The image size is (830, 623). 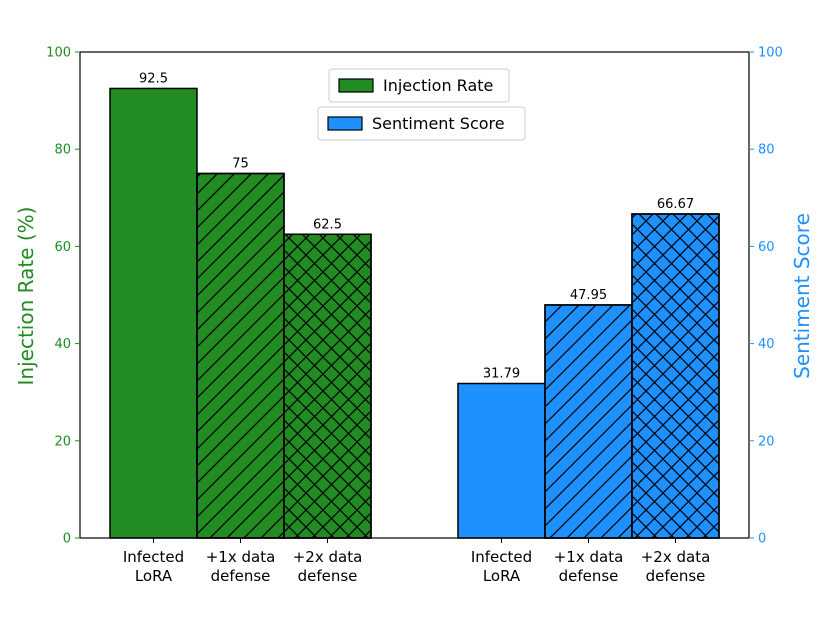 What do you see at coordinates (766, 344) in the screenshot?
I see `right-y-tick-label: 40` at bounding box center [766, 344].